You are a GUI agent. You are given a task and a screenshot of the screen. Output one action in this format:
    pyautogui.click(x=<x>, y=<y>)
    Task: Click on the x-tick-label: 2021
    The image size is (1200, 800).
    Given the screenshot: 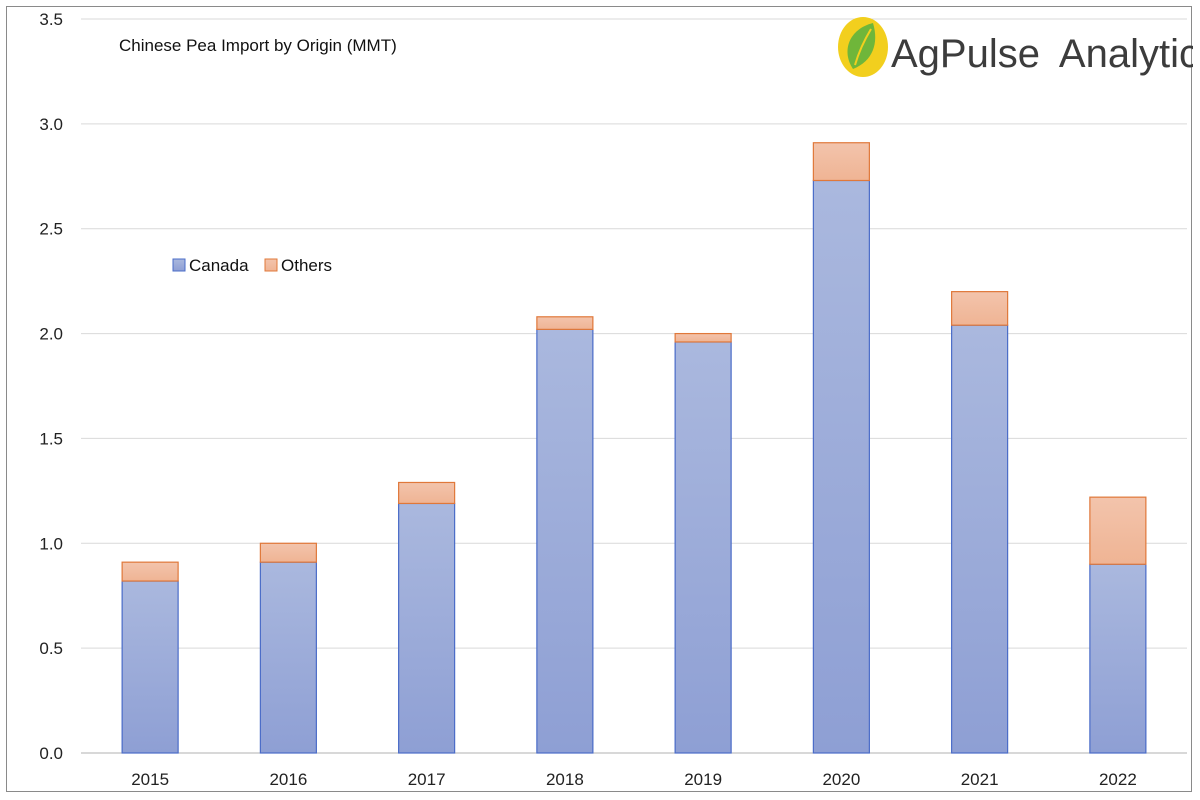 What is the action you would take?
    pyautogui.click(x=980, y=779)
    